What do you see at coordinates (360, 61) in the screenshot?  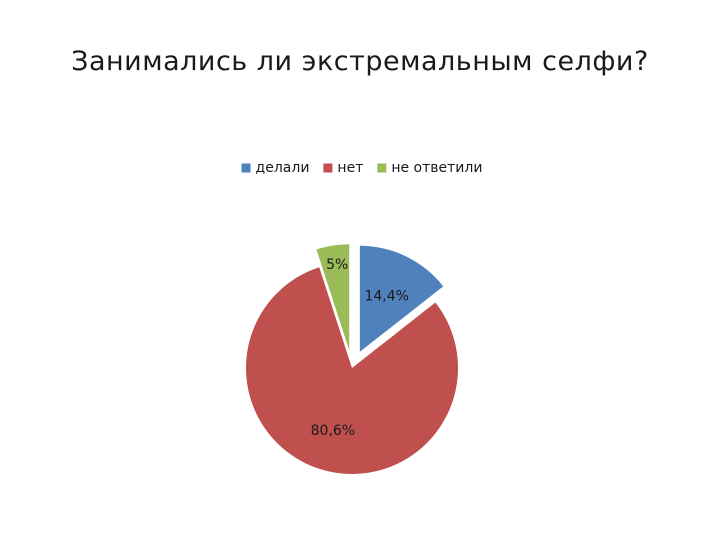 I see `slide-title: Занимались ли экстремальным селфи?` at bounding box center [360, 61].